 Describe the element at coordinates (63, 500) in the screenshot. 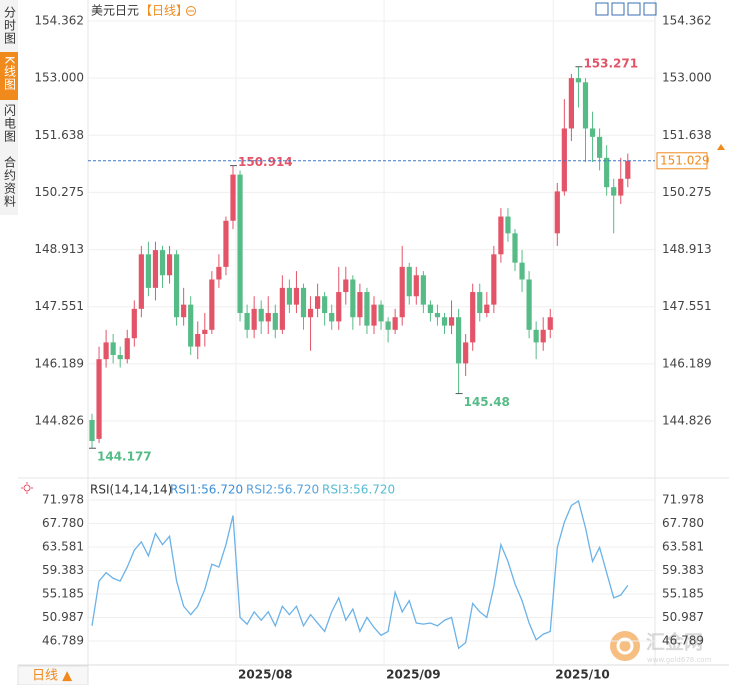

I see `y-tick-label: 71.978` at that location.